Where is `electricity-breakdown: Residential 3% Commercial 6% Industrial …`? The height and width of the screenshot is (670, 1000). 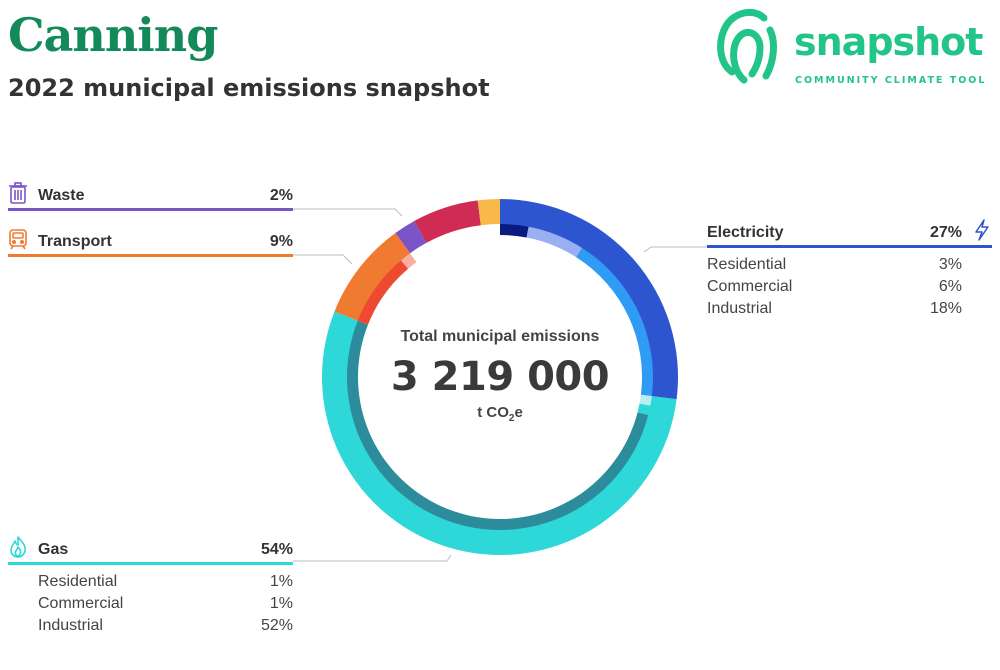
electricity-breakdown: Residential 3% Commercial 6% Industrial … is located at coordinates (849, 284).